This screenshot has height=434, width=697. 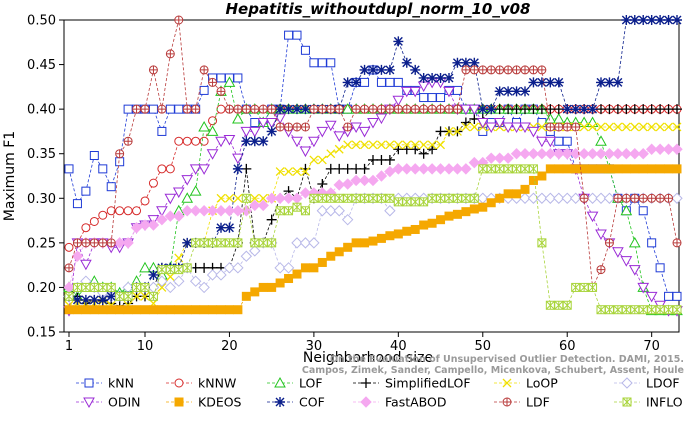 What do you see at coordinates (41, 288) in the screenshot?
I see `y-tick-label: 0.20` at bounding box center [41, 288].